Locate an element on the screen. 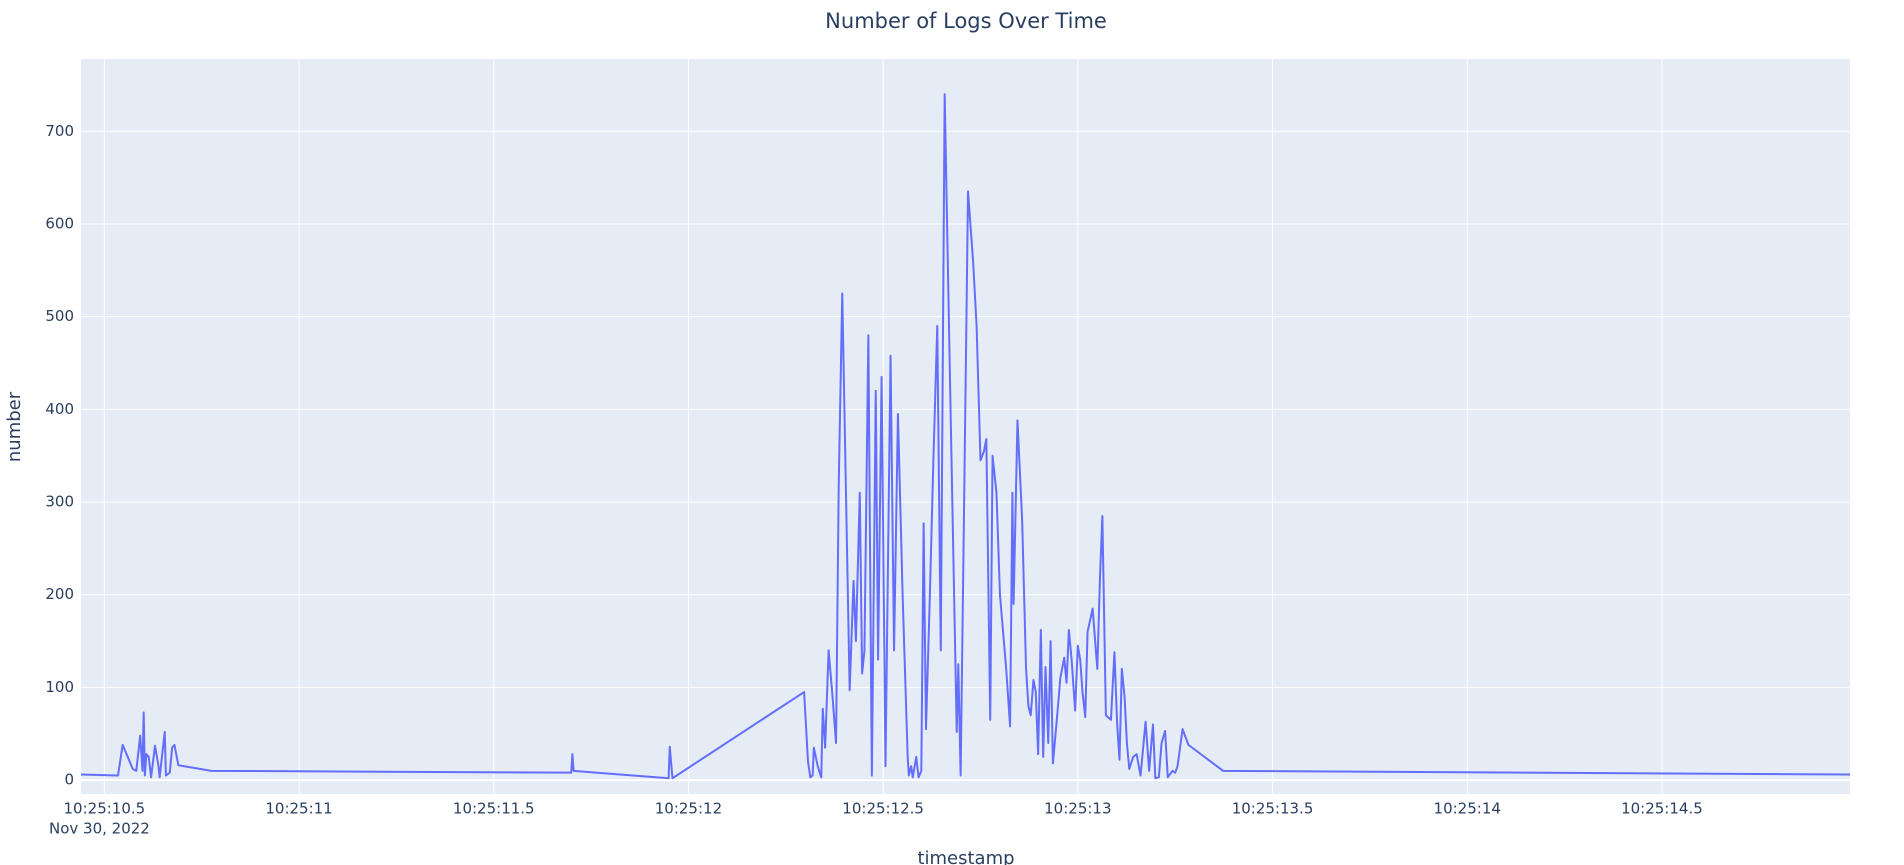 This screenshot has height=865, width=1904. y-tick-label: 100 is located at coordinates (59, 687).